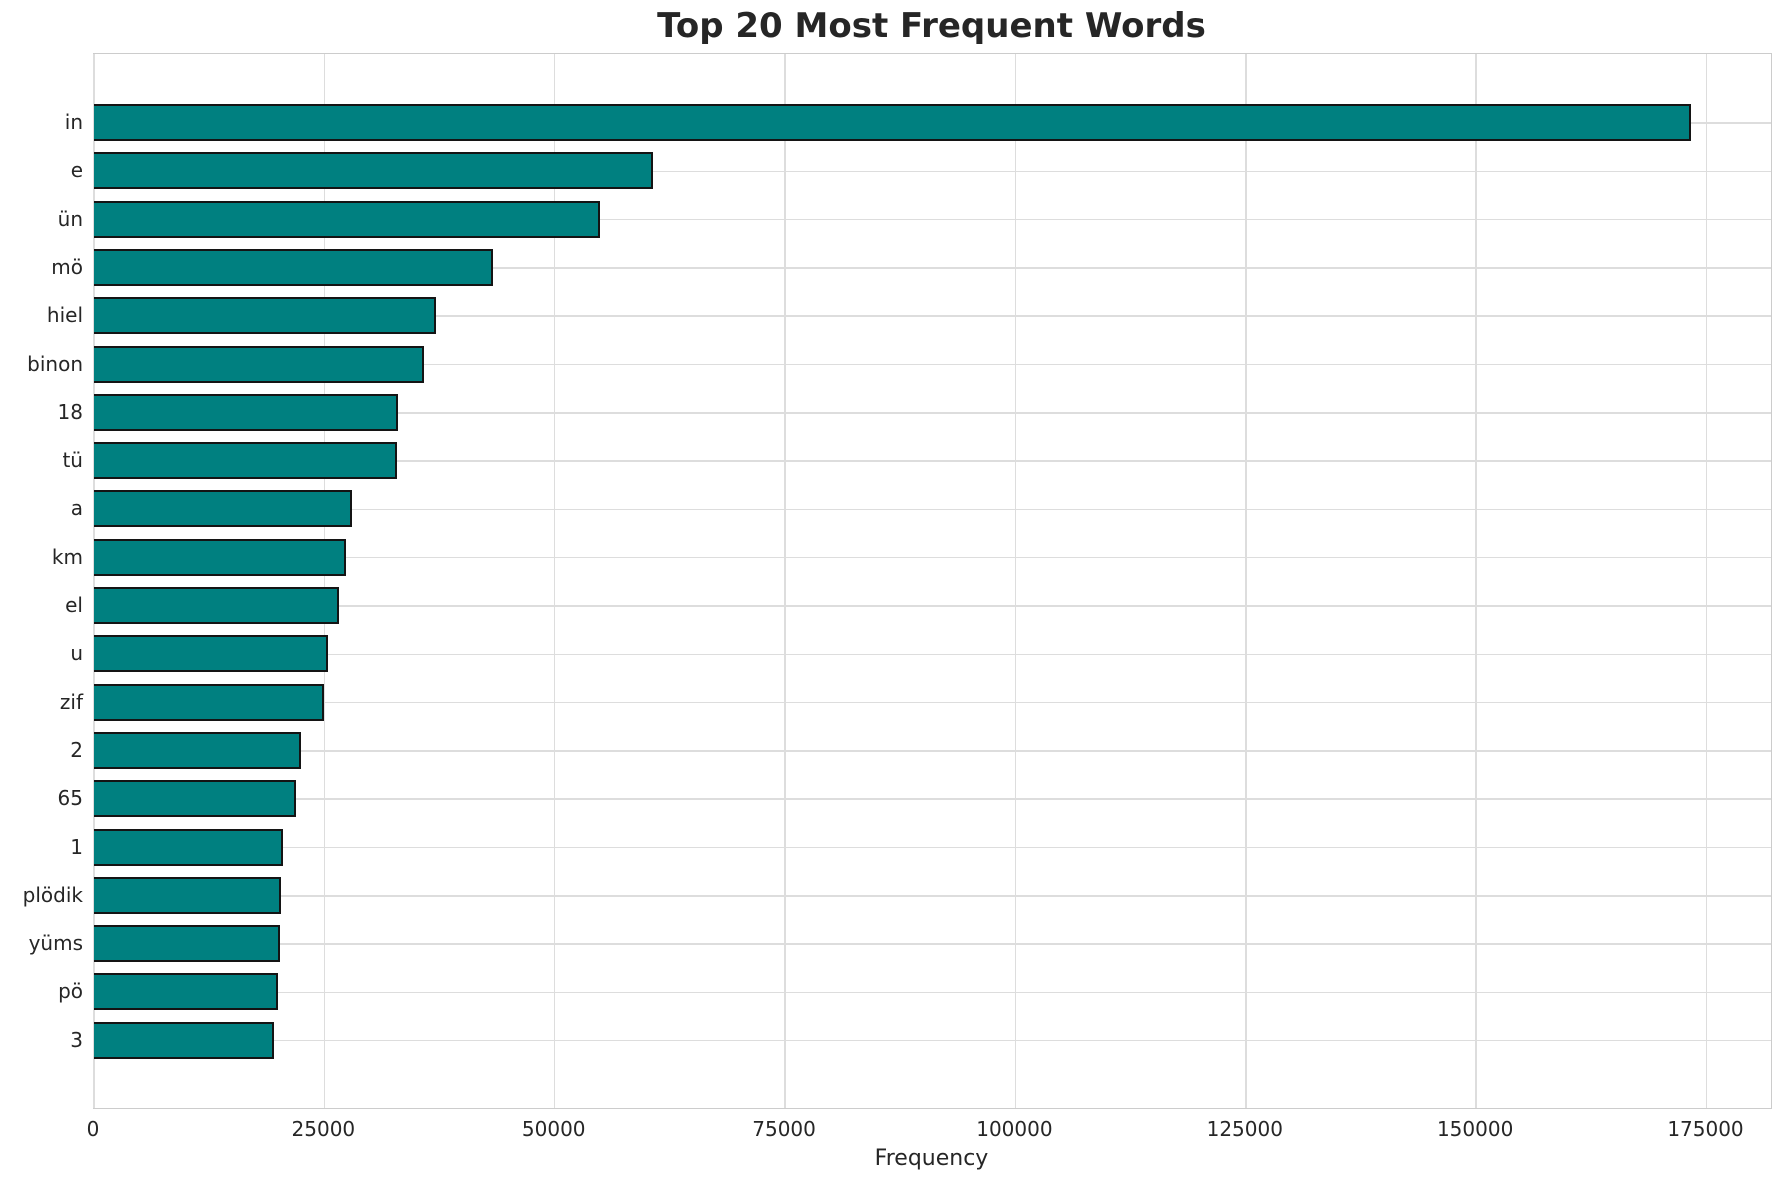 This screenshot has width=1784, height=1185. I want to click on x-axis-label: Frequency, so click(931, 1158).